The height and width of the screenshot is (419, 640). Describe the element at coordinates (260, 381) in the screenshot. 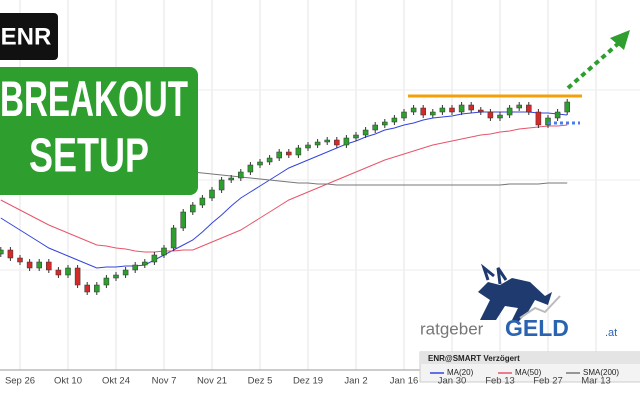

I see `x-tick-label: Dez 5` at that location.